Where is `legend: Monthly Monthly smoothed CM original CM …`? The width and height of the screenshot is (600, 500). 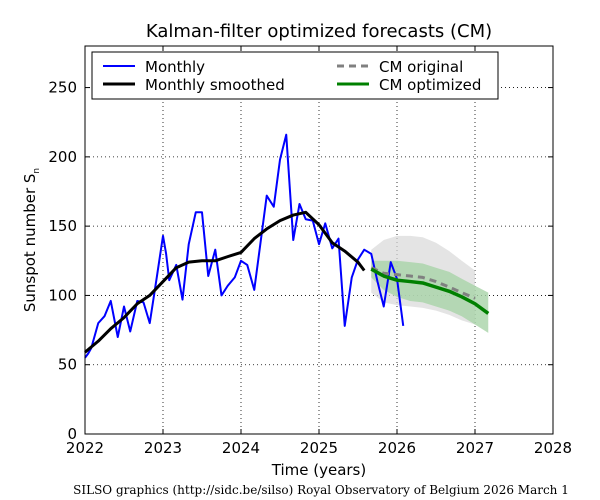
legend: Monthly Monthly smoothed CM original CM … is located at coordinates (295, 75).